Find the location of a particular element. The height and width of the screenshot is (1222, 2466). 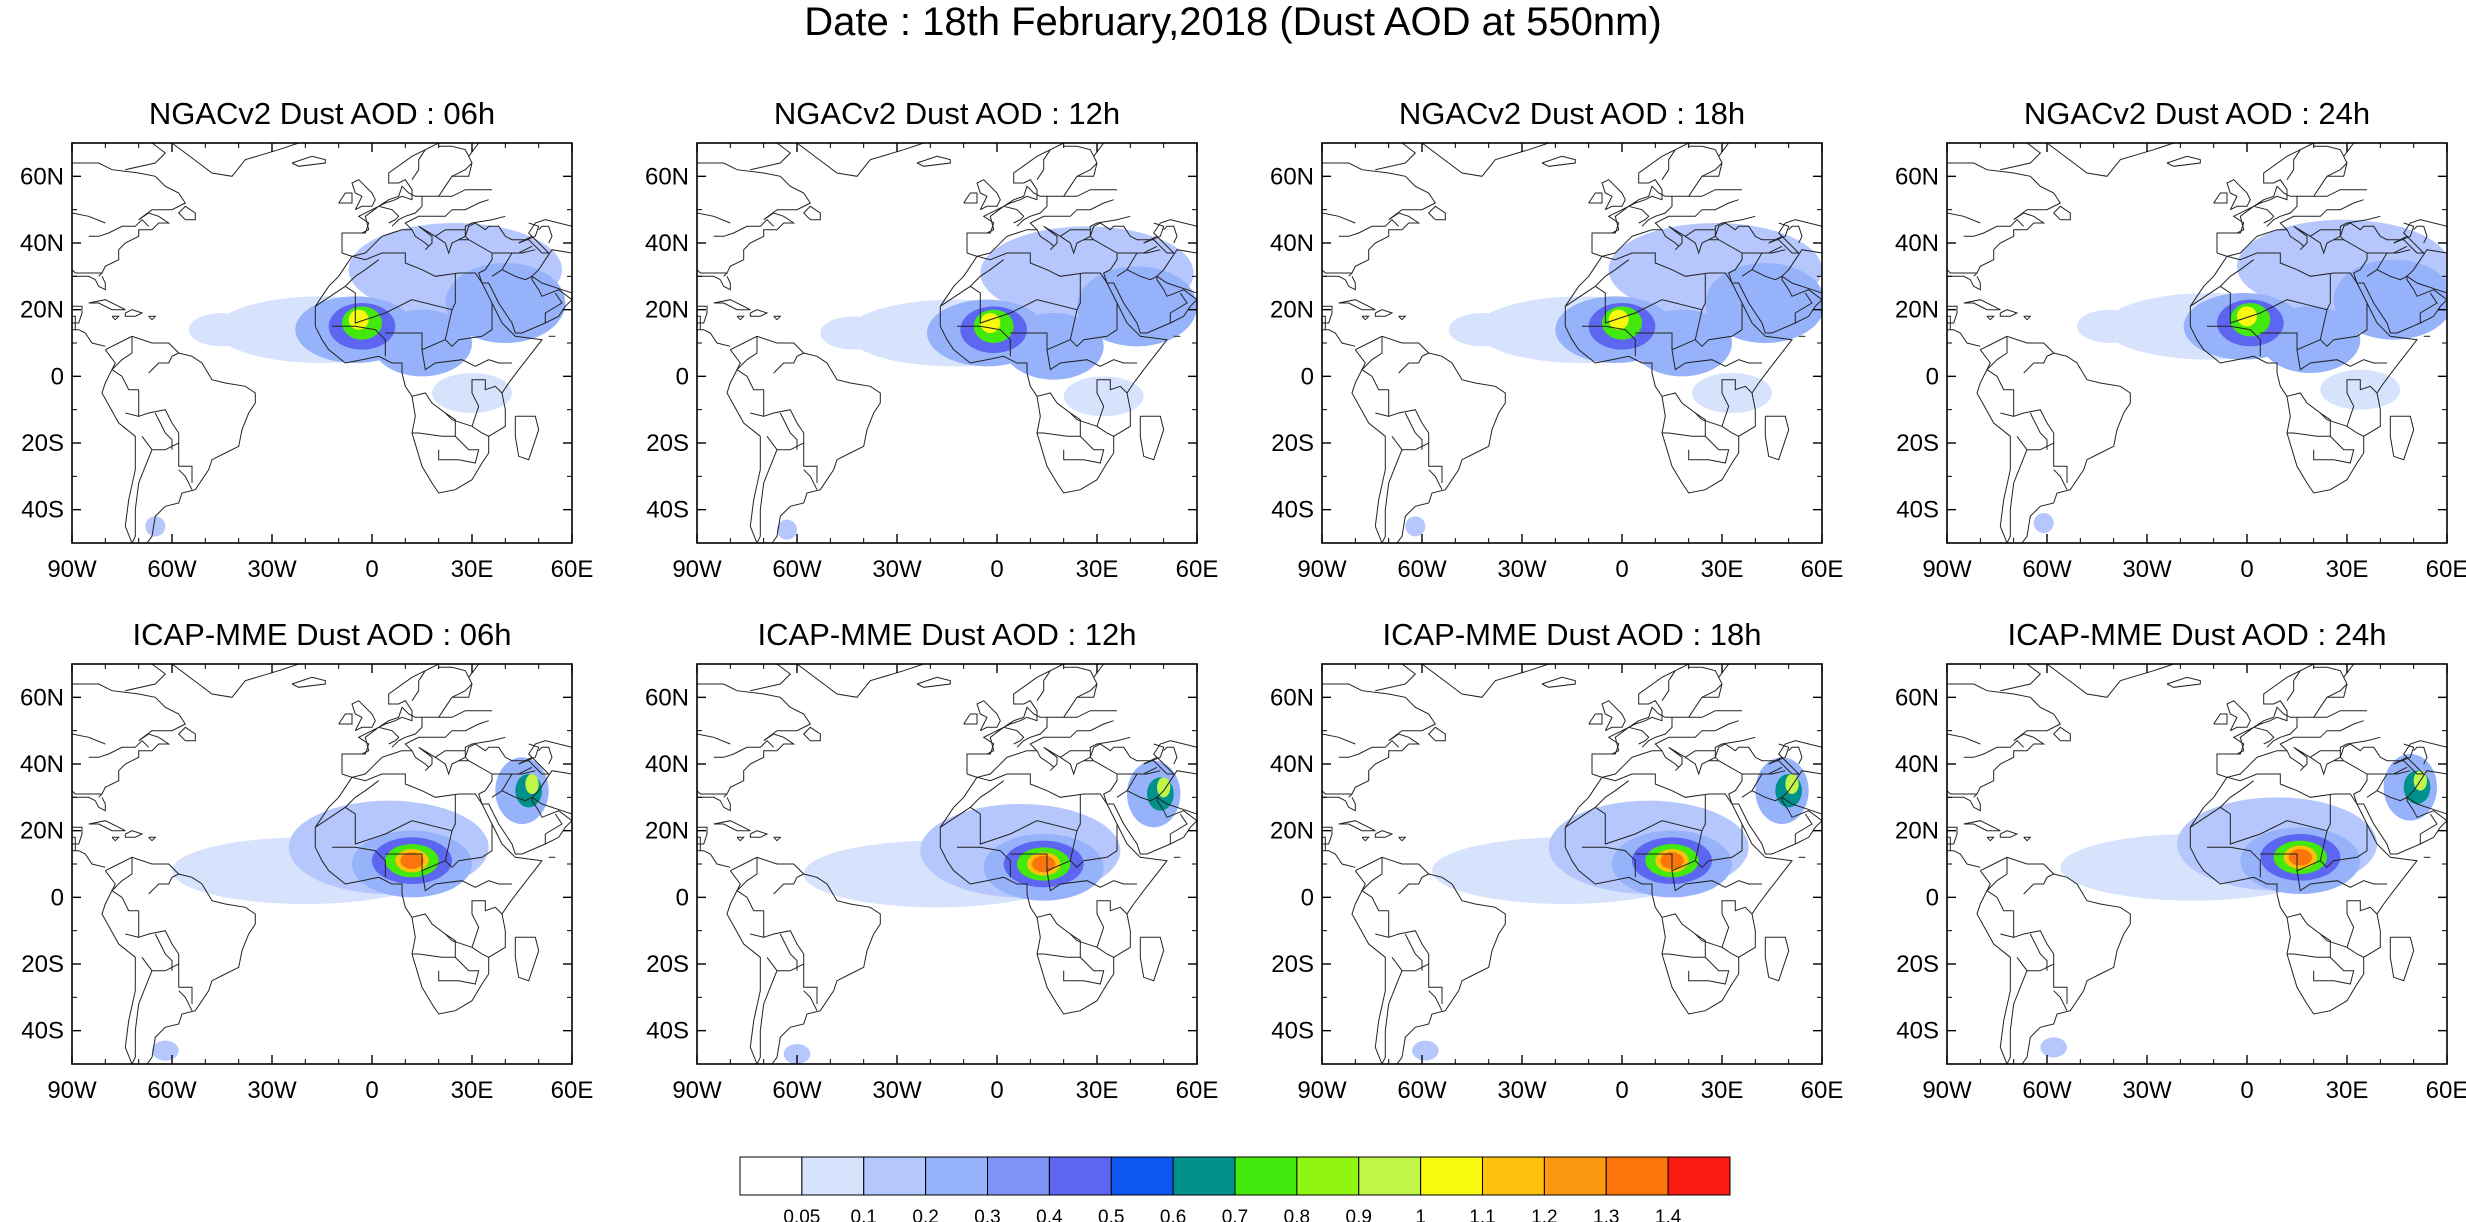

lat-tick-label: 20N is located at coordinates (42, 310).